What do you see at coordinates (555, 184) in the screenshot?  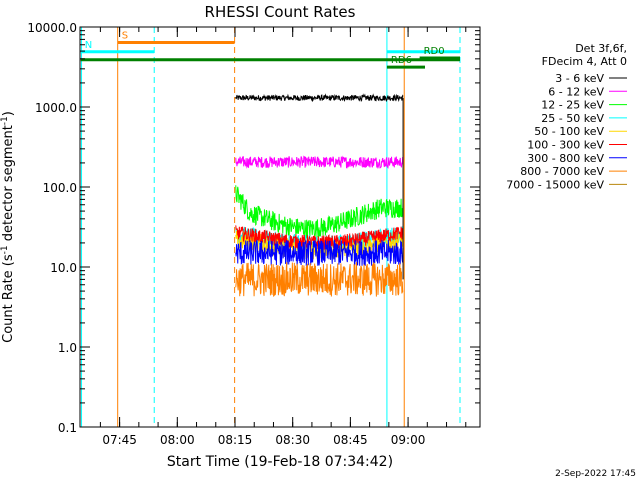 I see `legend-label-8: 7000 - 15000 keV` at bounding box center [555, 184].